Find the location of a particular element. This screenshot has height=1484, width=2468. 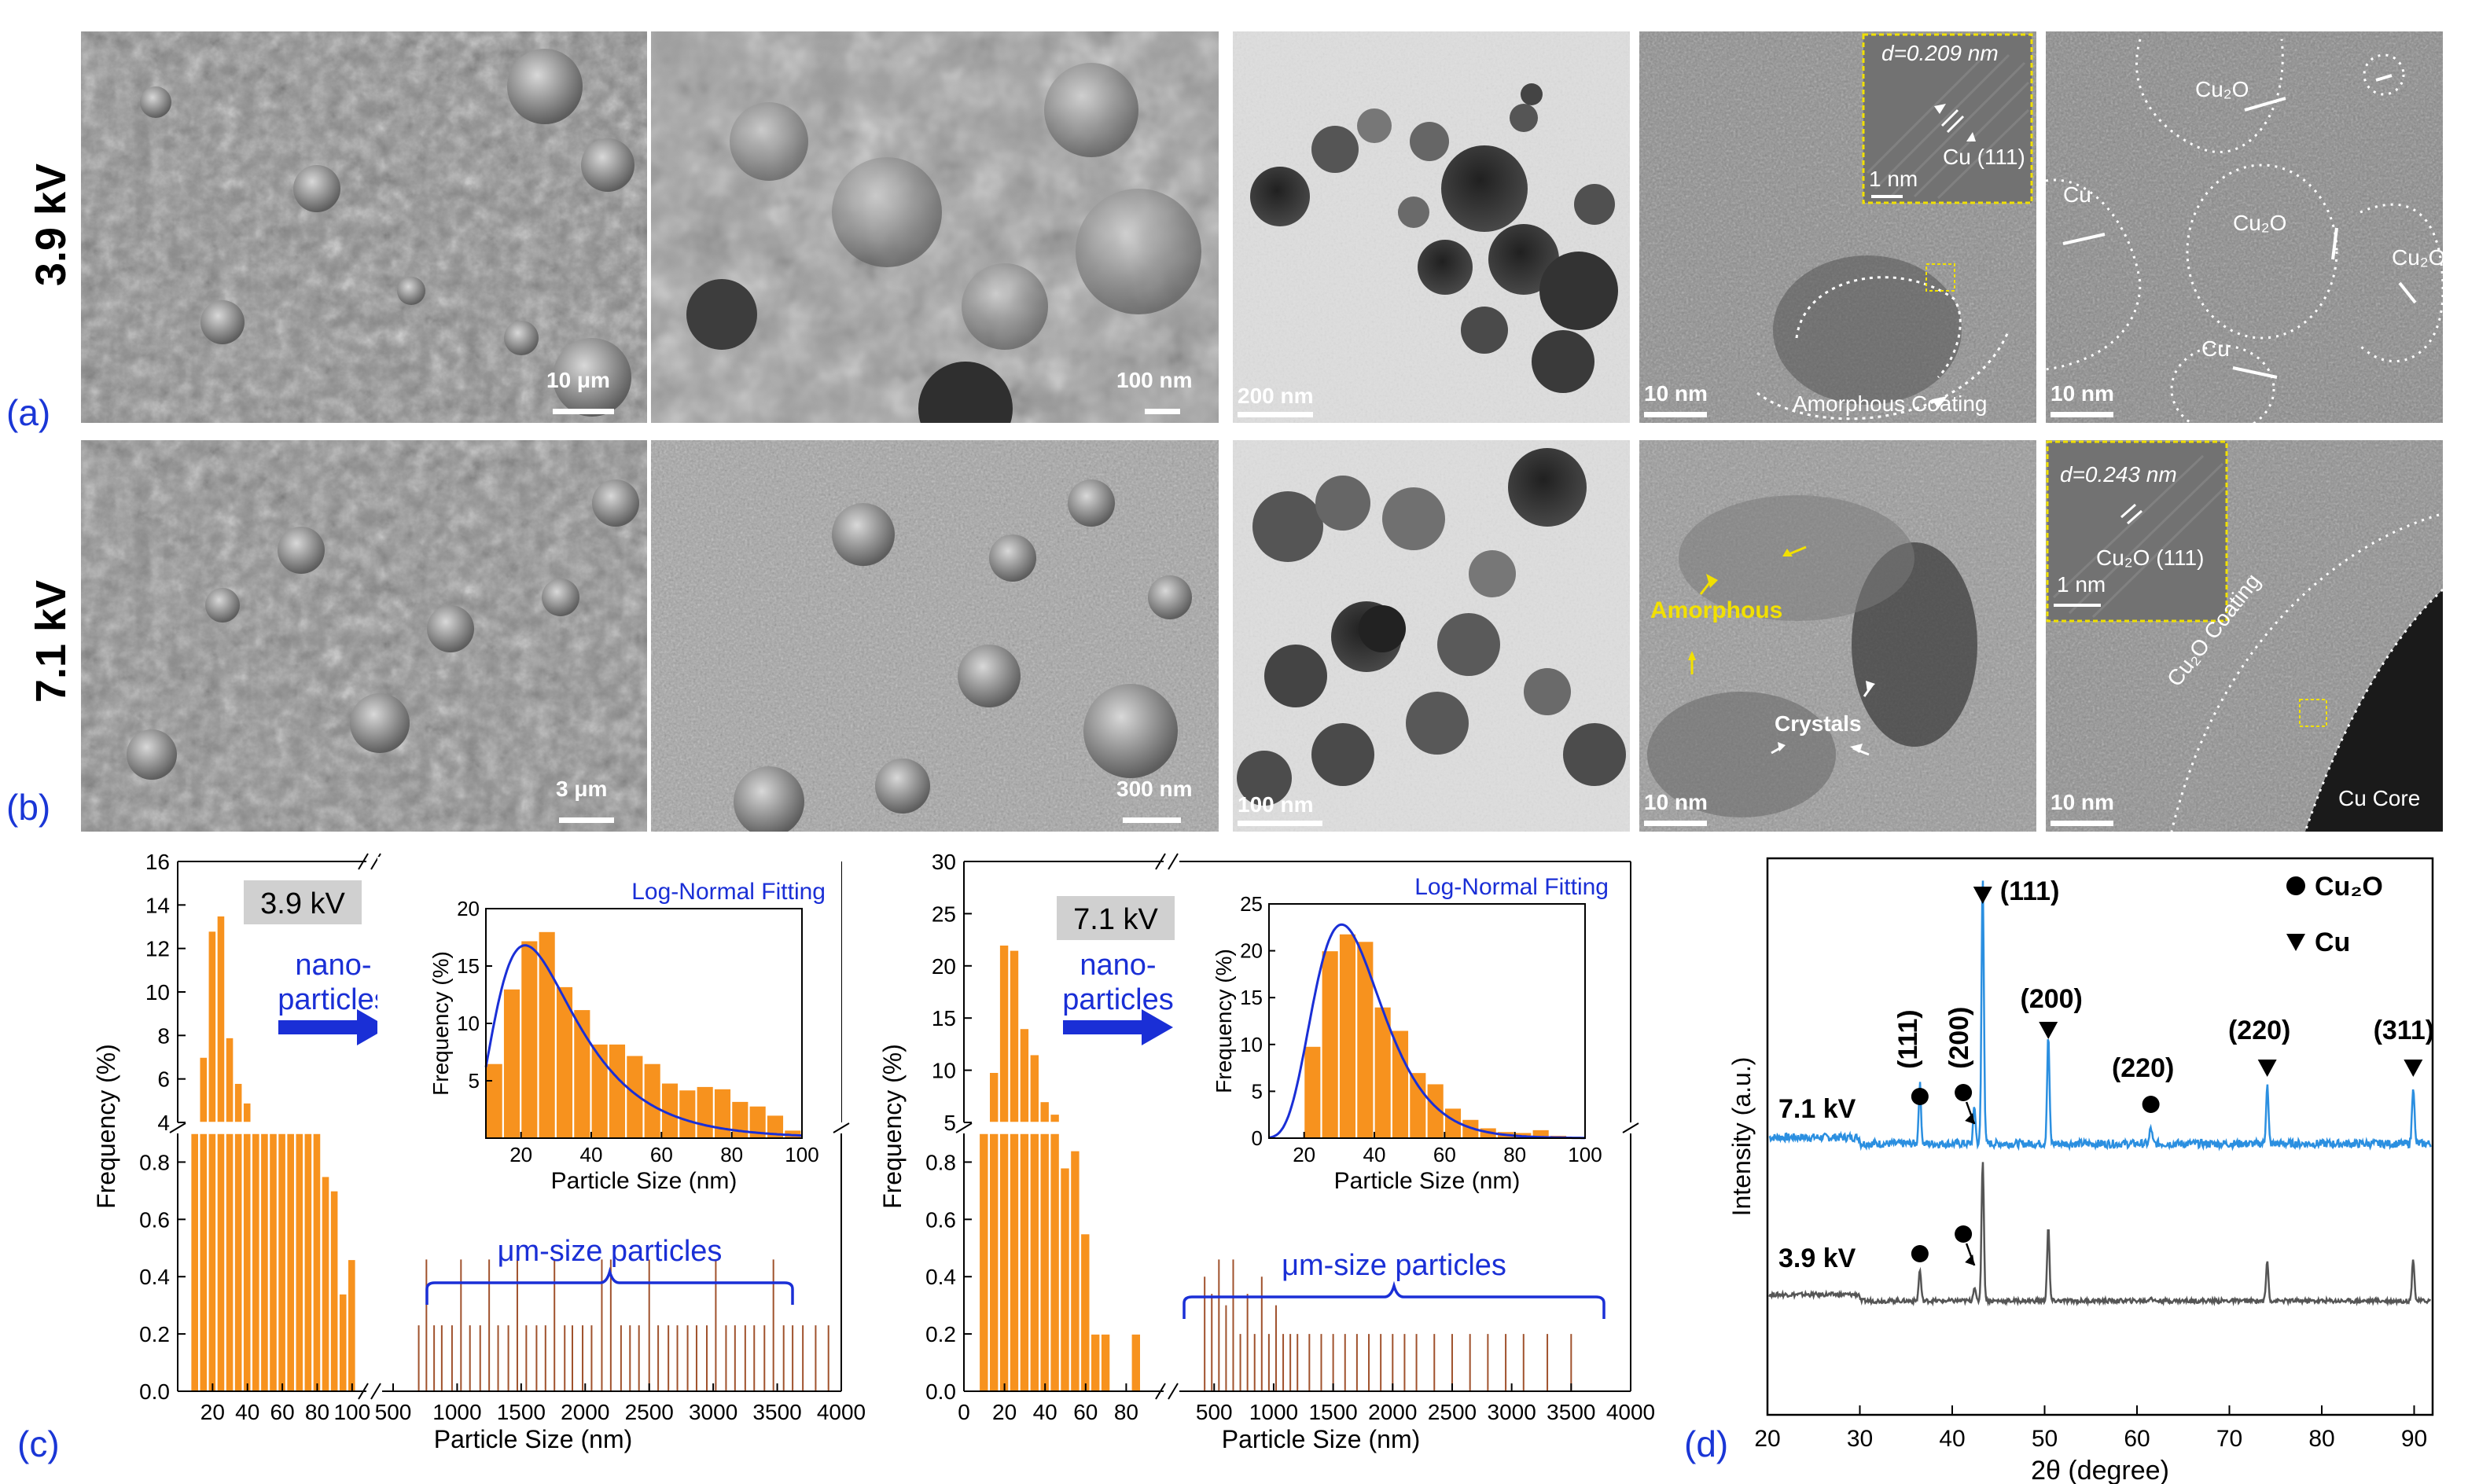

panel-tag-b: (b) is located at coordinates (28, 807).